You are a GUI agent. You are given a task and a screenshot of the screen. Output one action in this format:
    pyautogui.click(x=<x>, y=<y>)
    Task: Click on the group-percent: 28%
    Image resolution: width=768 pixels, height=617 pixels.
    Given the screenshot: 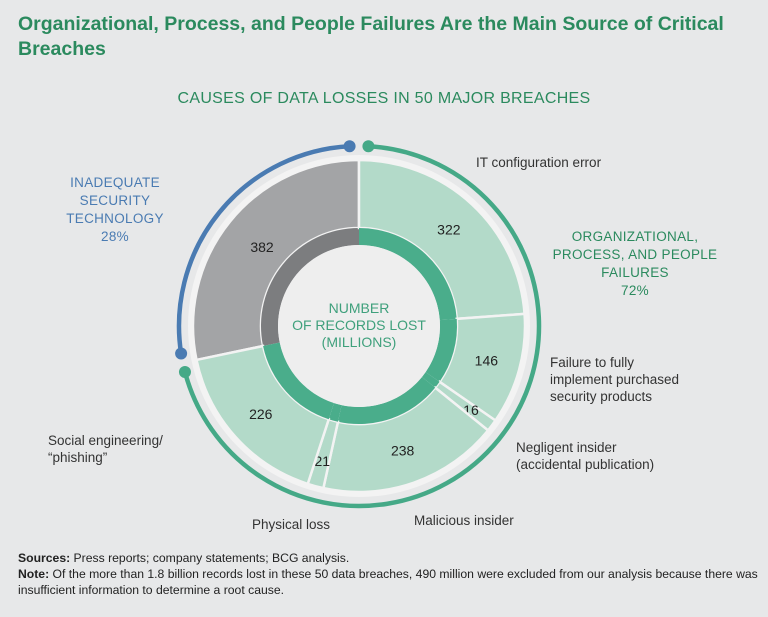 What is the action you would take?
    pyautogui.click(x=115, y=236)
    